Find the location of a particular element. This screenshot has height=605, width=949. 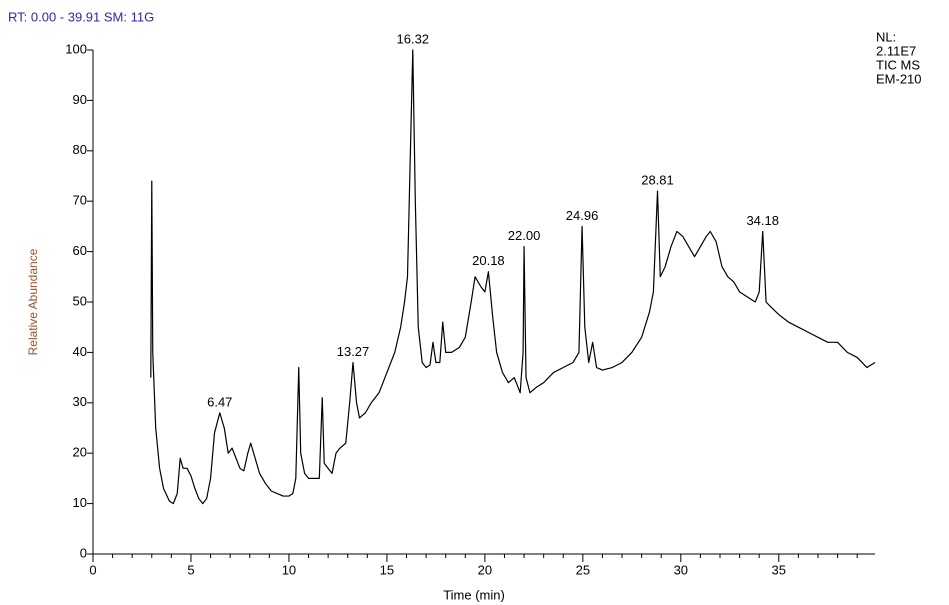

peak-label: 13.27 is located at coordinates (353, 351).